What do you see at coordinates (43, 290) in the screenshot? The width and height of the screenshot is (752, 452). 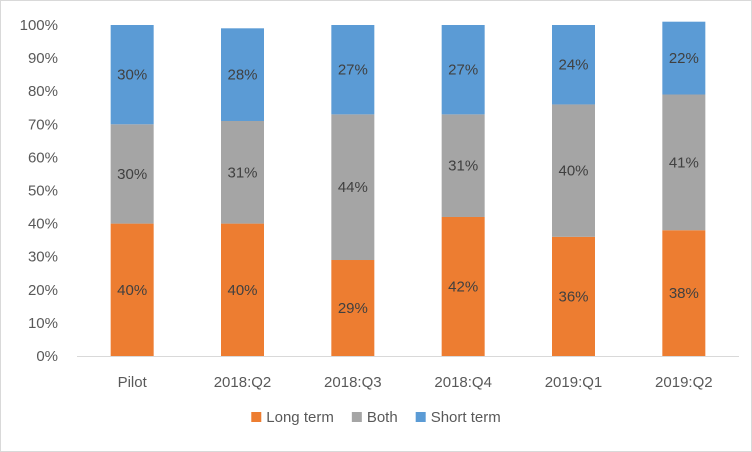 I see `y-tick-label: 20%` at bounding box center [43, 290].